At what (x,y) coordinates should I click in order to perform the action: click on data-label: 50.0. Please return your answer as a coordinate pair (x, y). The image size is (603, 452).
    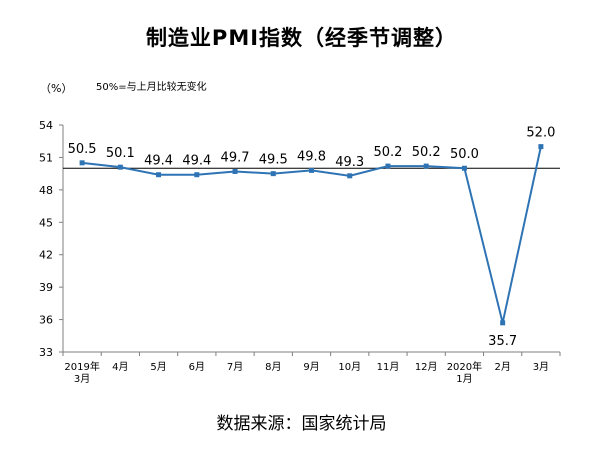
    Looking at the image, I should click on (464, 154).